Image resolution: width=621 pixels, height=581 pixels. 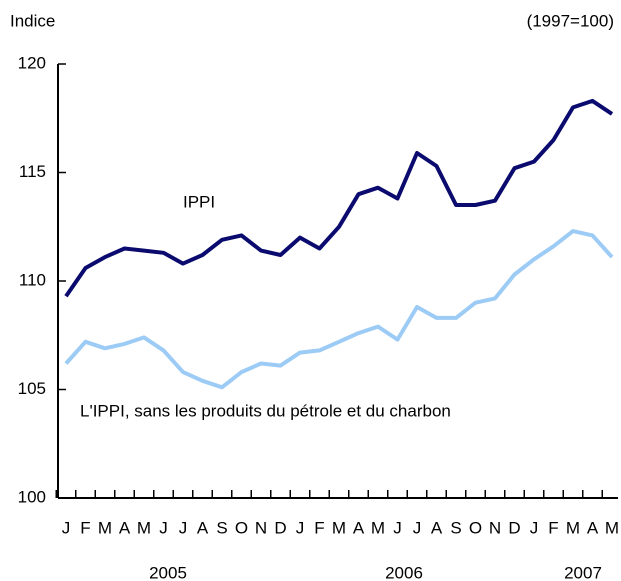 What do you see at coordinates (583, 572) in the screenshot?
I see `year-label: 2007` at bounding box center [583, 572].